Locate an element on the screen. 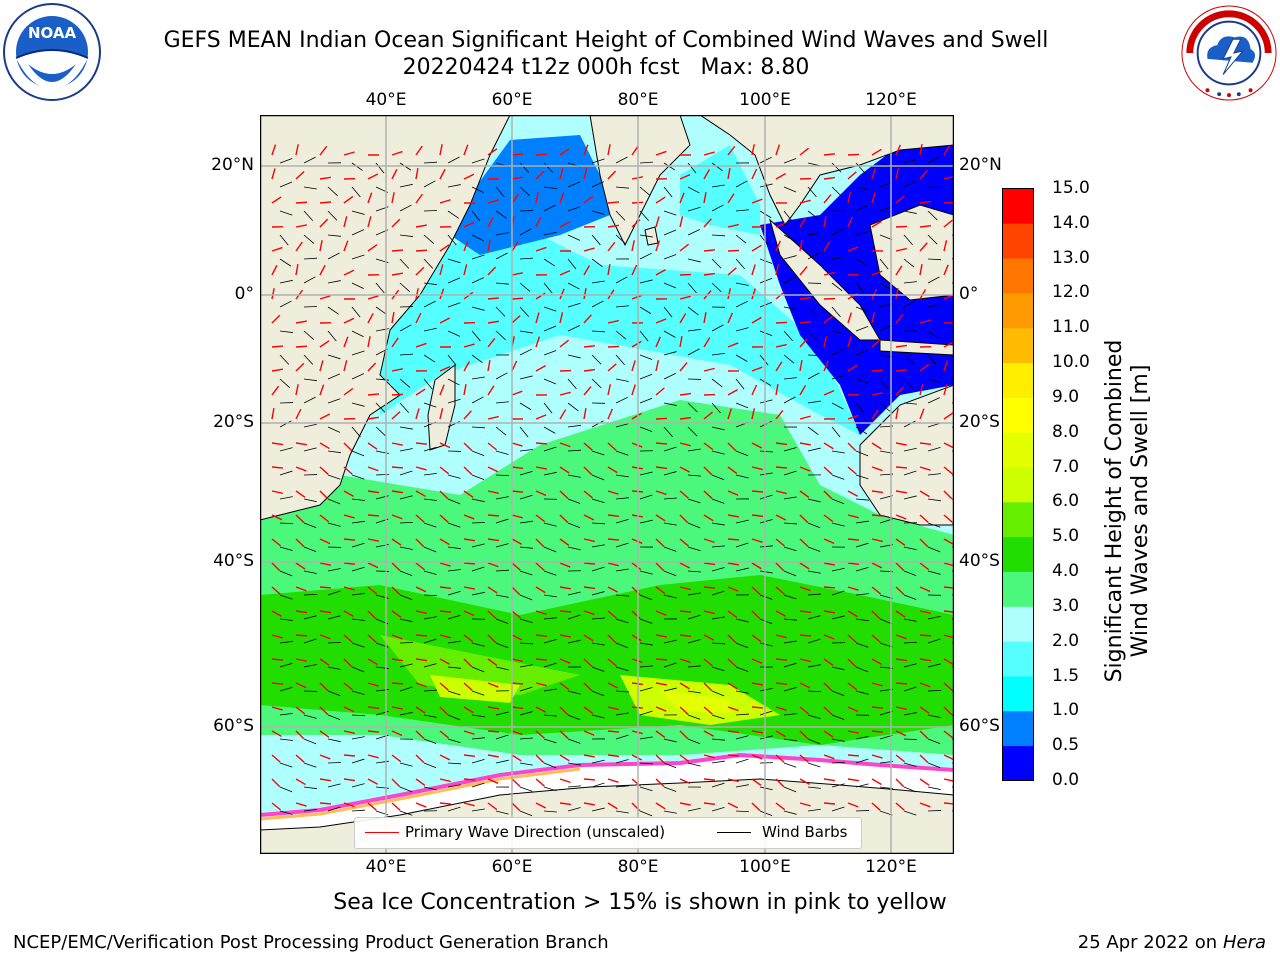  wave-band-1-5m is located at coordinates (620, 330).